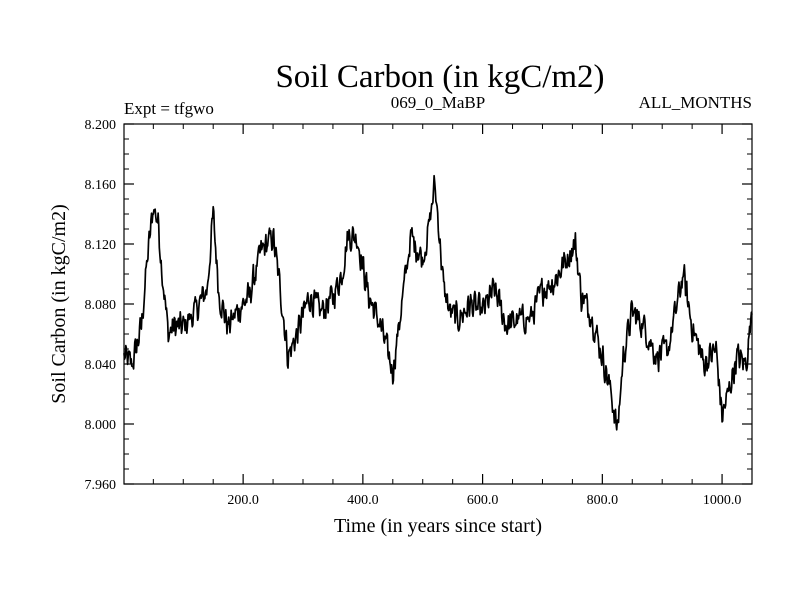  What do you see at coordinates (243, 500) in the screenshot?
I see `x-tick-label: 200.0` at bounding box center [243, 500].